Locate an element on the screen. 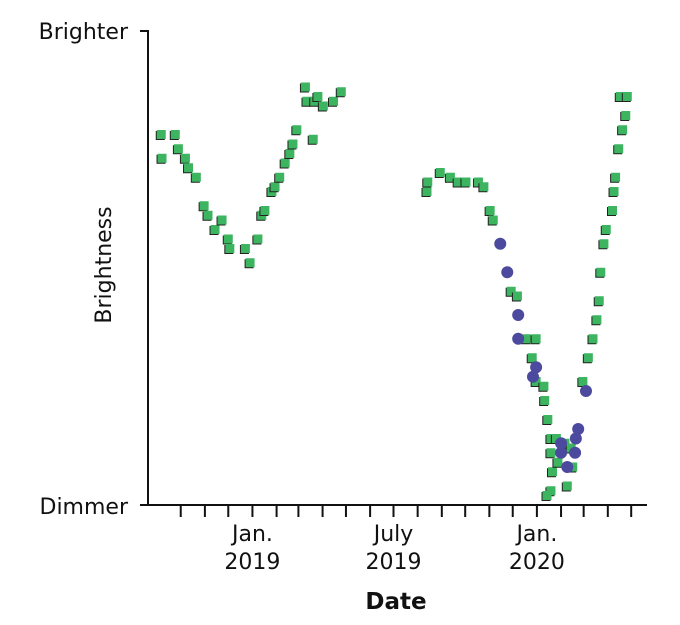 The width and height of the screenshot is (680, 625). x-axis-title: Date is located at coordinates (395, 602).